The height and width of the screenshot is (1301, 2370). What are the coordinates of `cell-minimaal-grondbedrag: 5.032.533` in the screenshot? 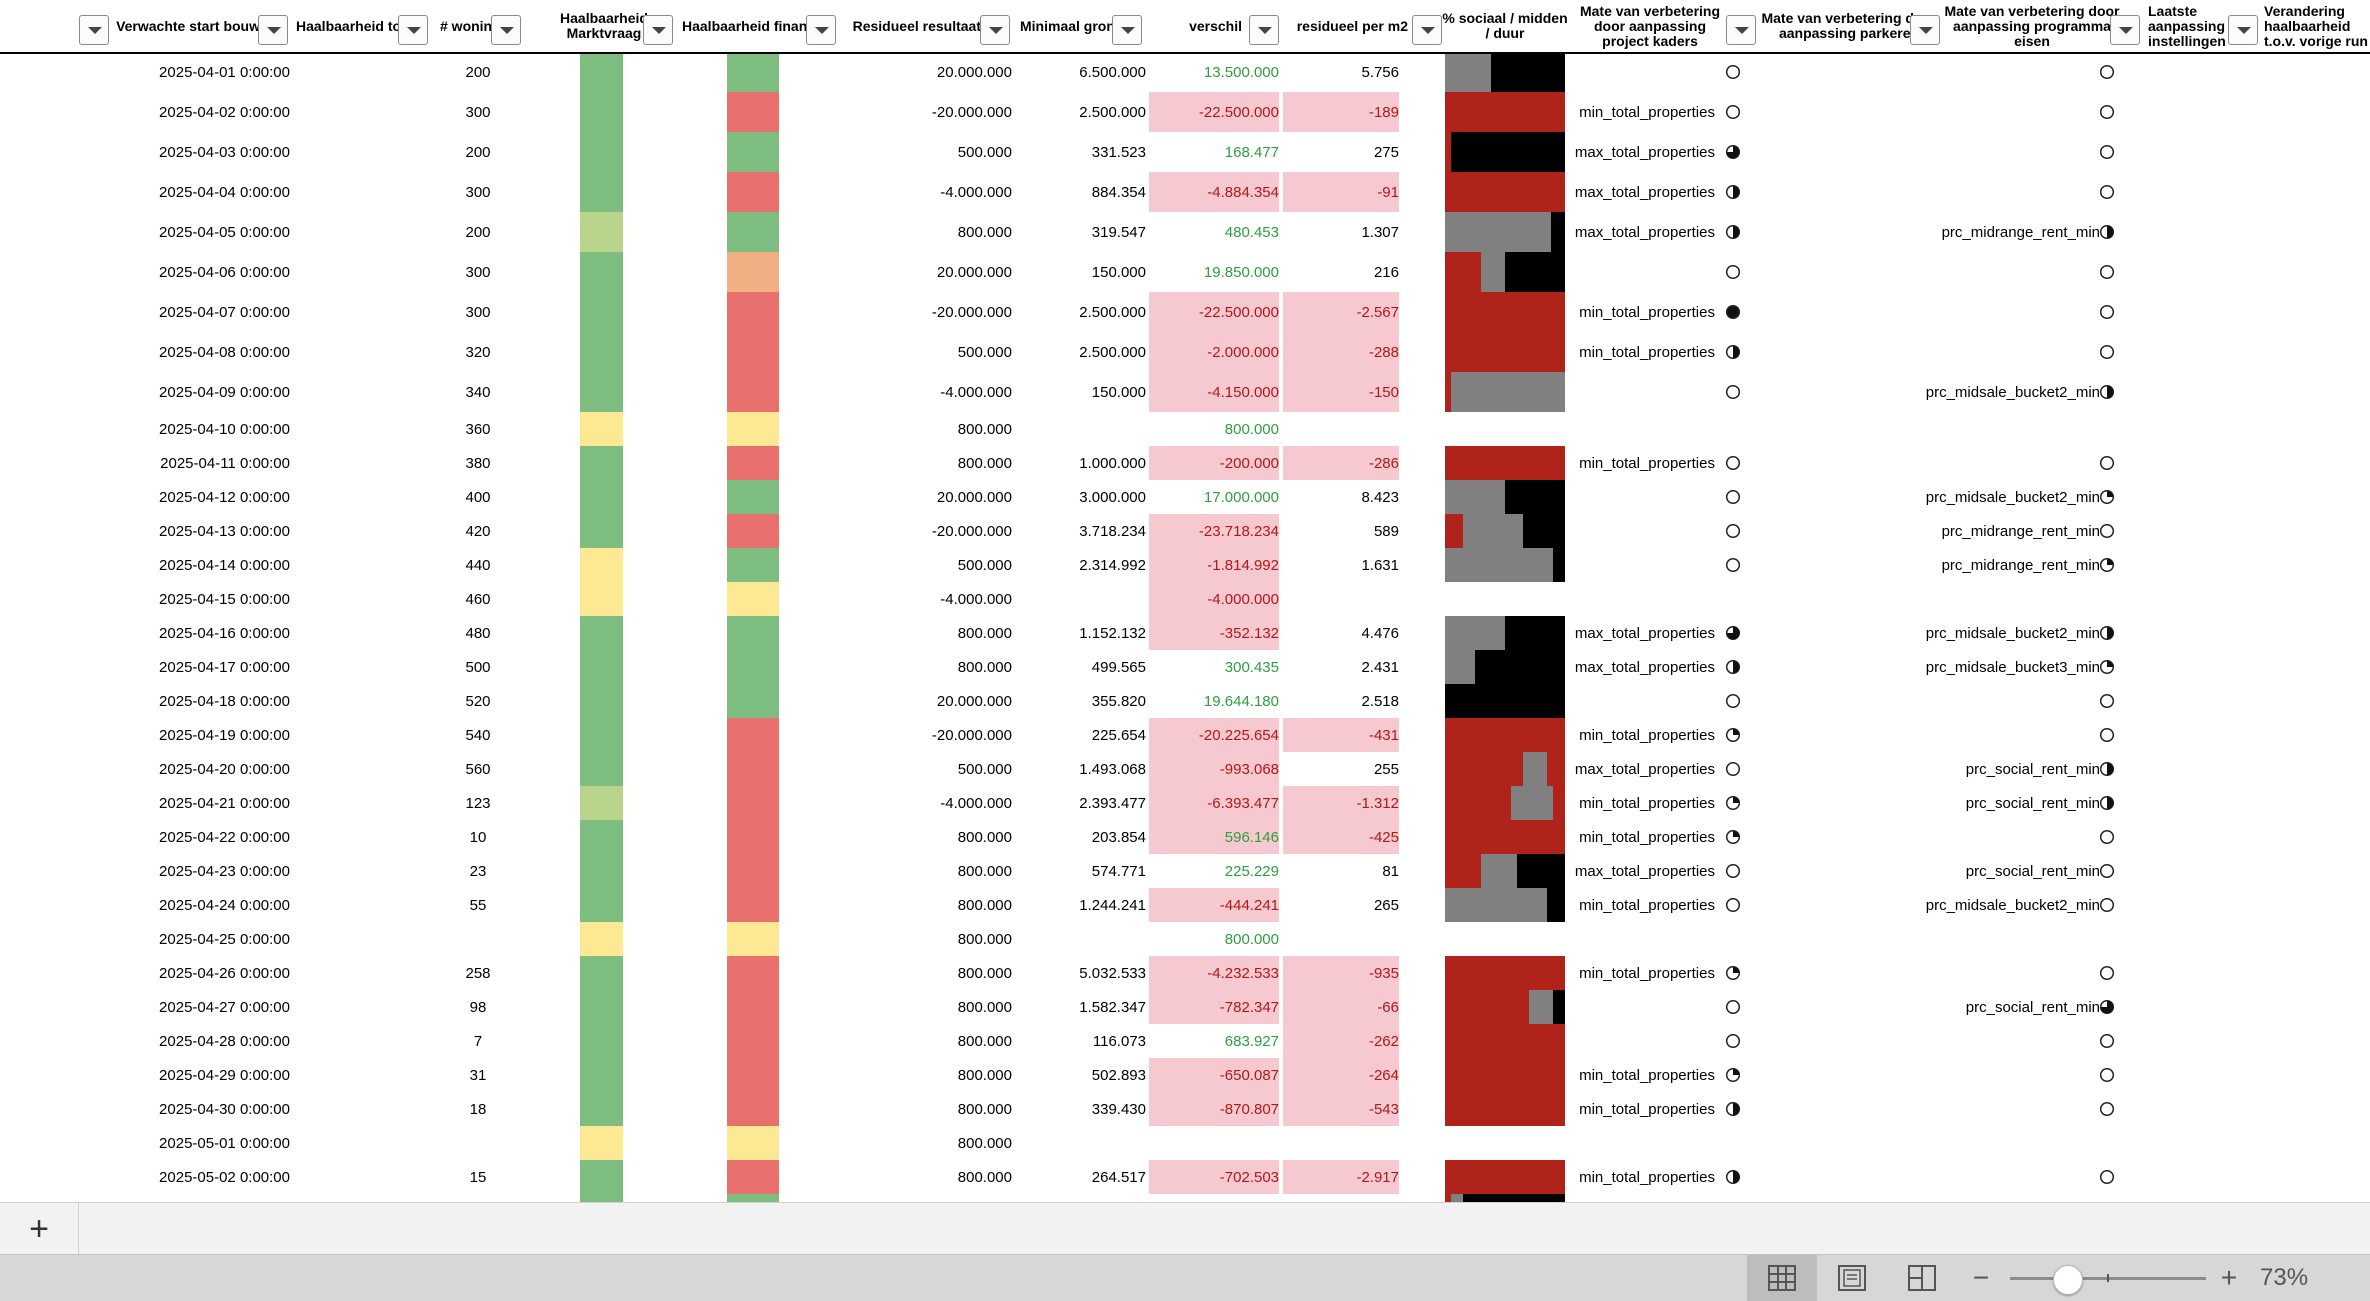 It's located at (1112, 973).